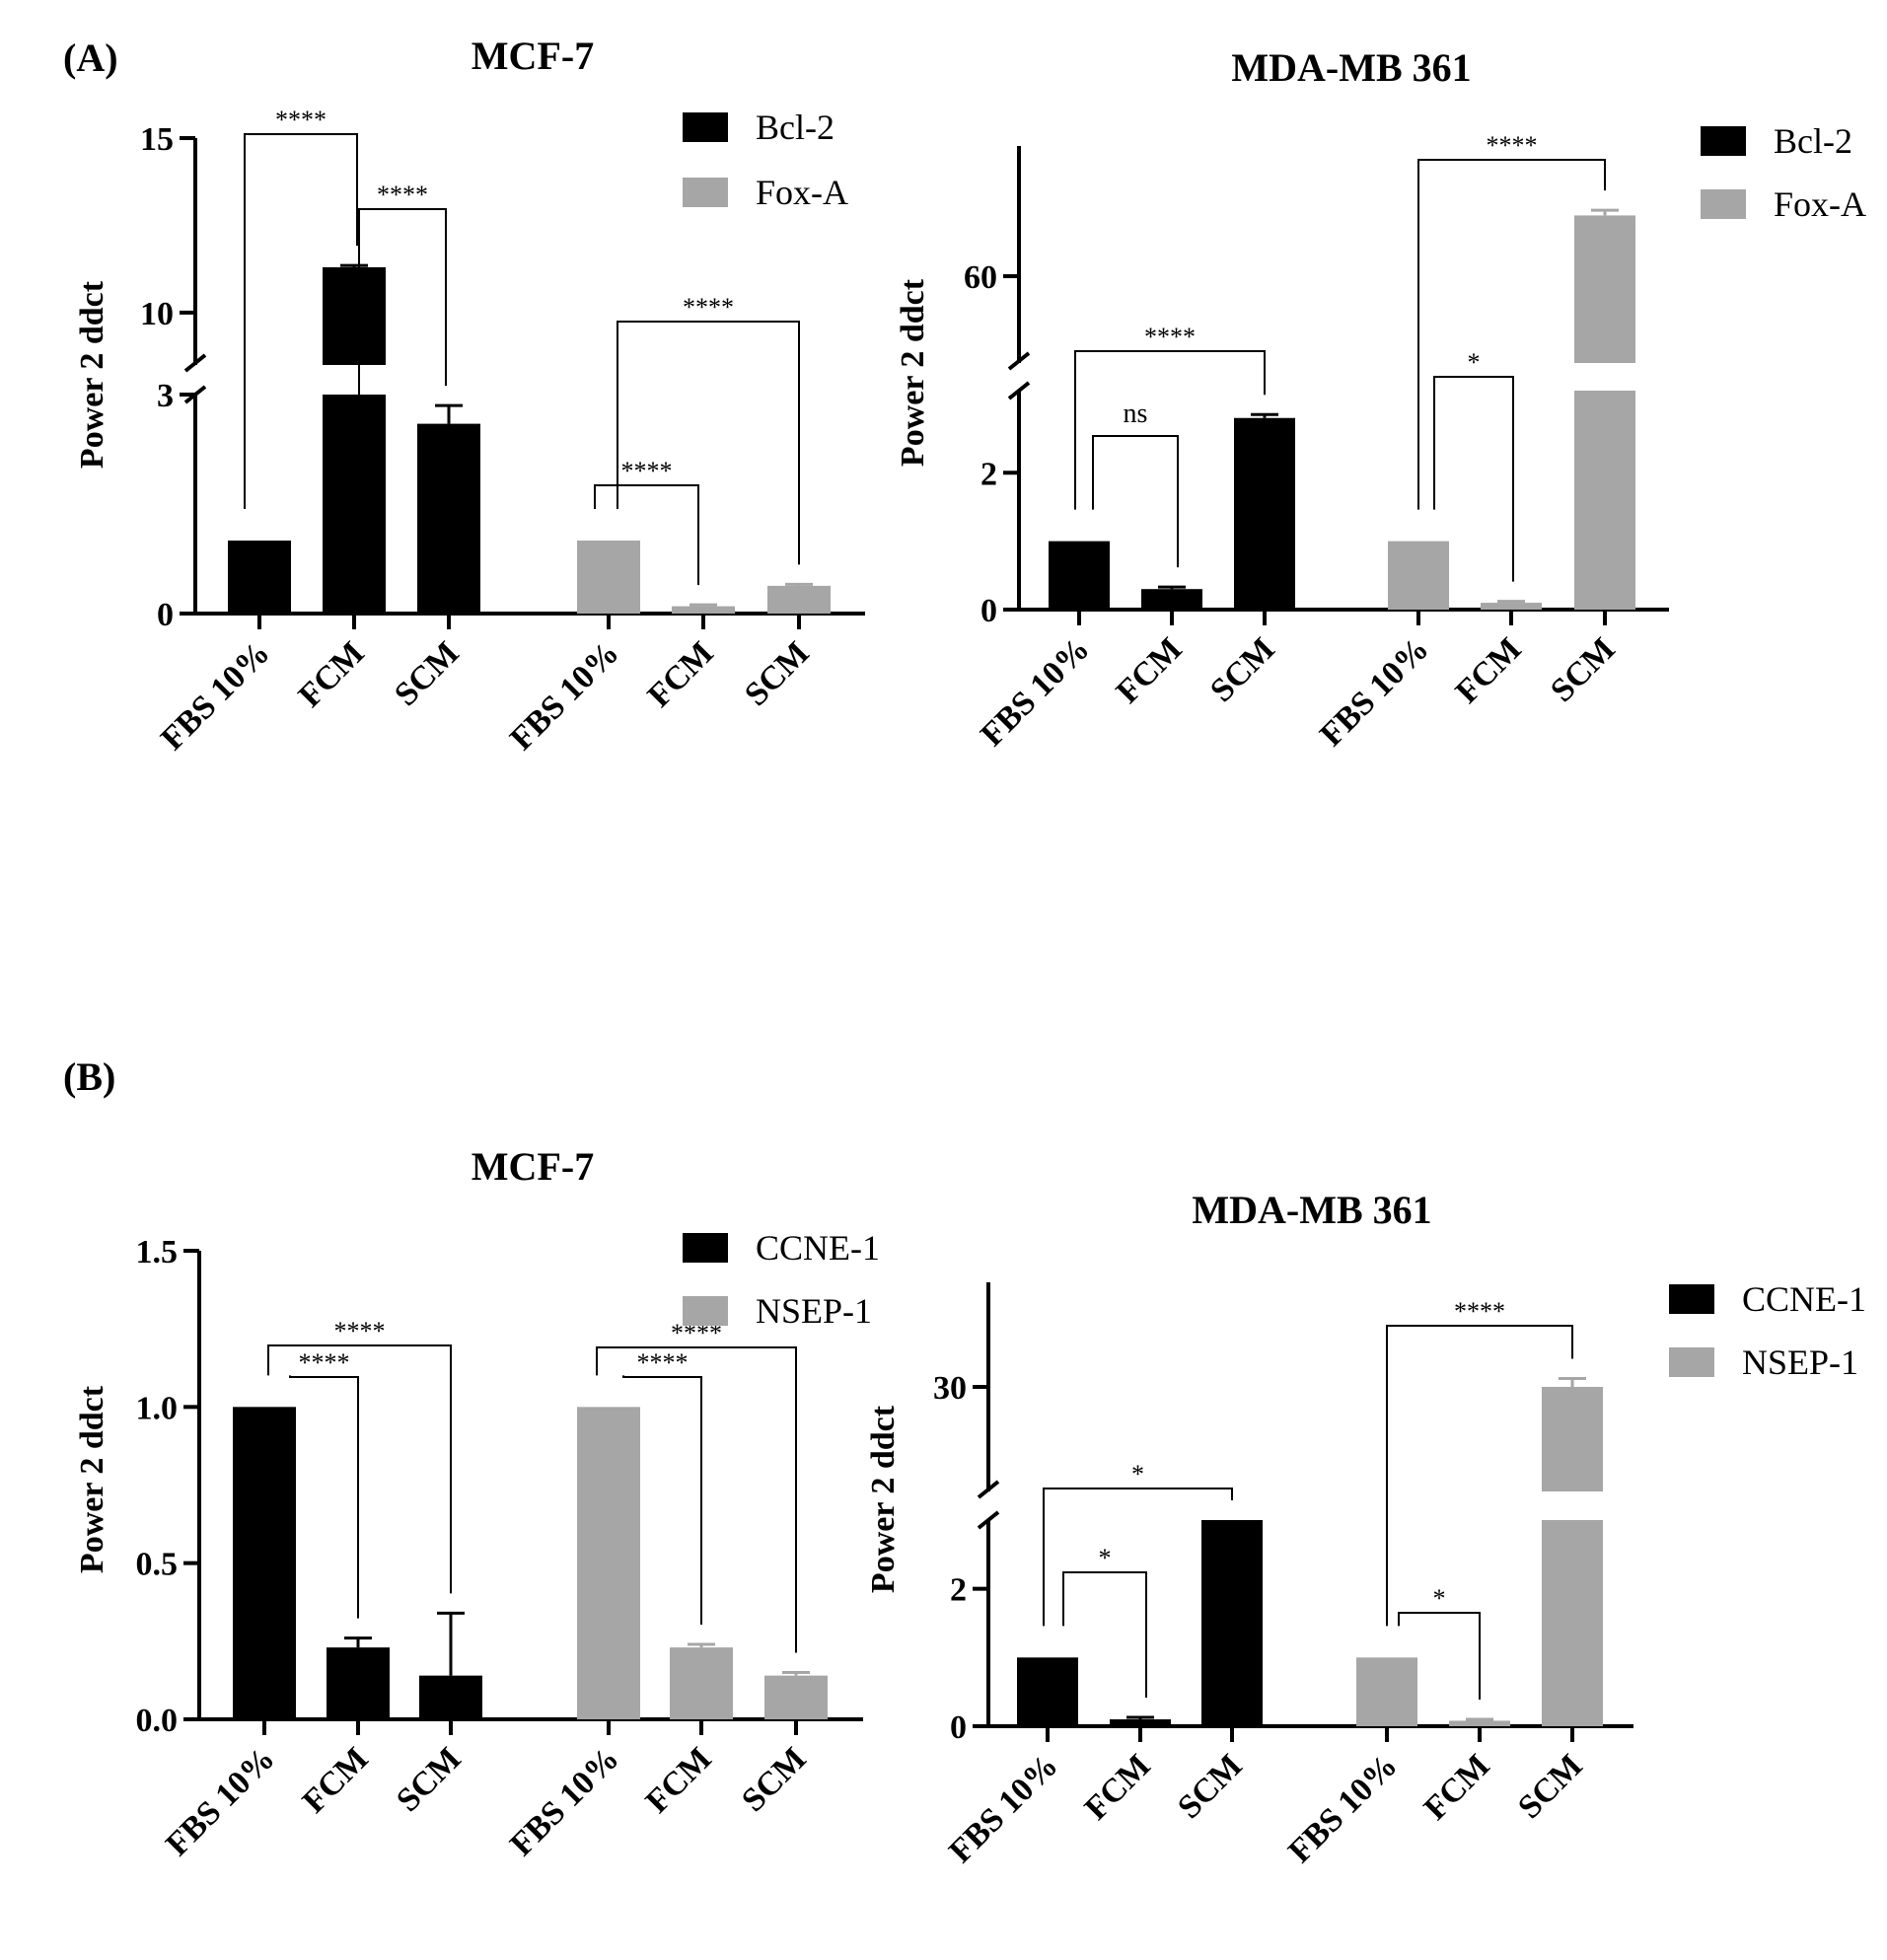 This screenshot has width=1887, height=1960. What do you see at coordinates (90, 58) in the screenshot?
I see `panel-label-a: (A)` at bounding box center [90, 58].